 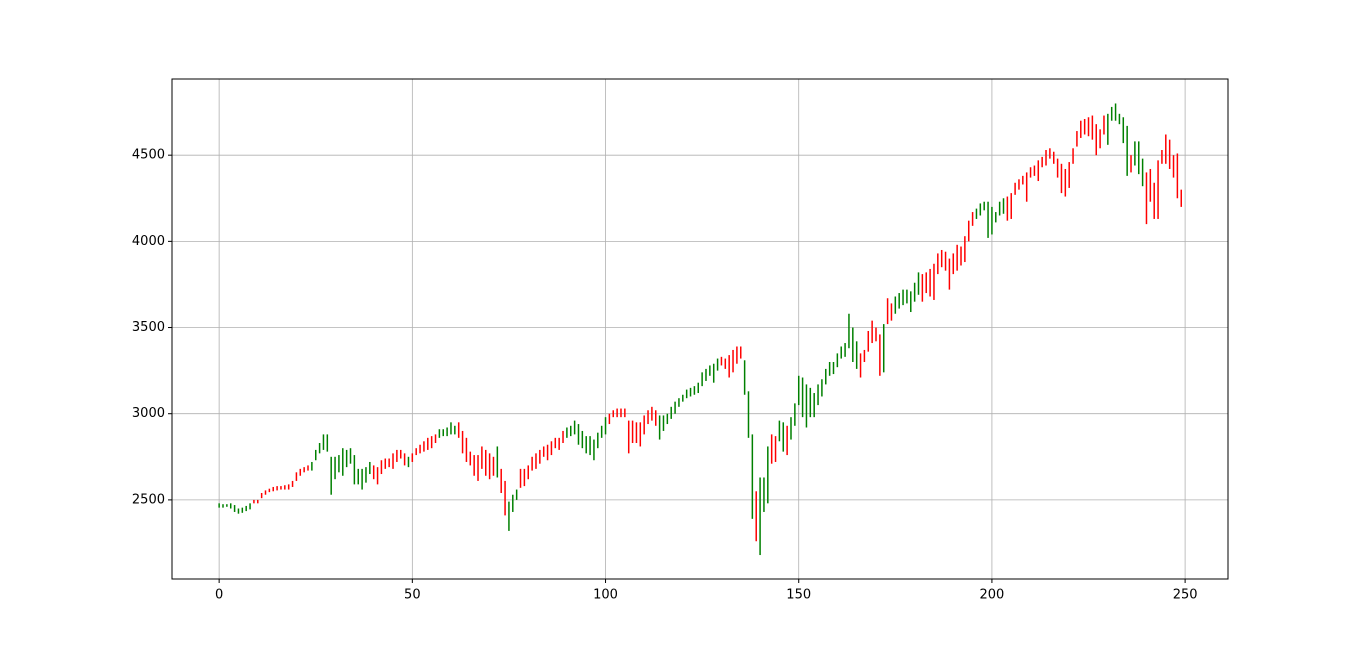 I want to click on y-tick-label: 3000, so click(x=148, y=413).